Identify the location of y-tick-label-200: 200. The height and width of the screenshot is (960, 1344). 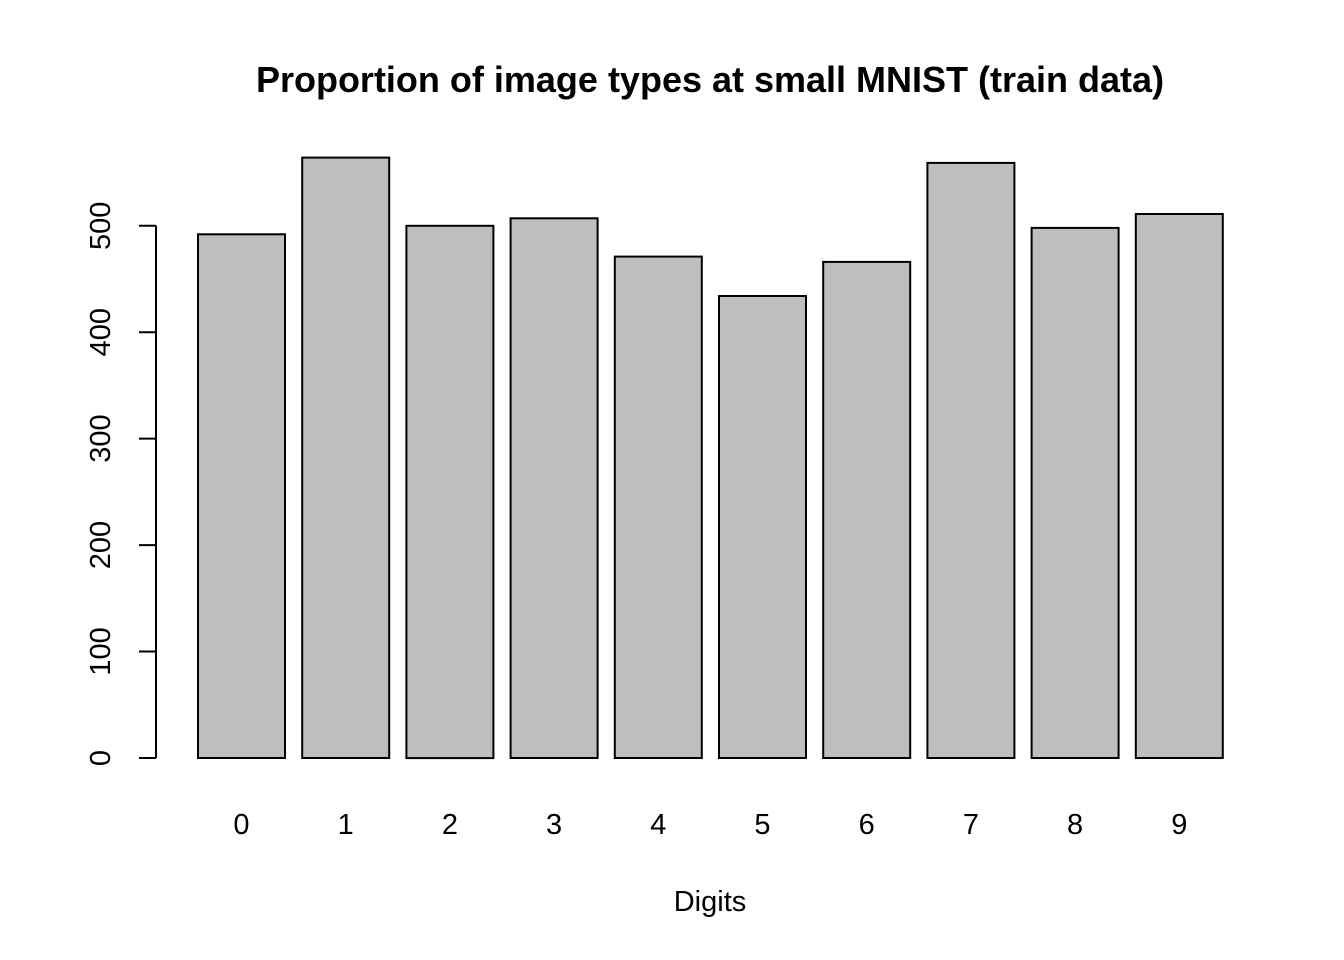
(101, 545).